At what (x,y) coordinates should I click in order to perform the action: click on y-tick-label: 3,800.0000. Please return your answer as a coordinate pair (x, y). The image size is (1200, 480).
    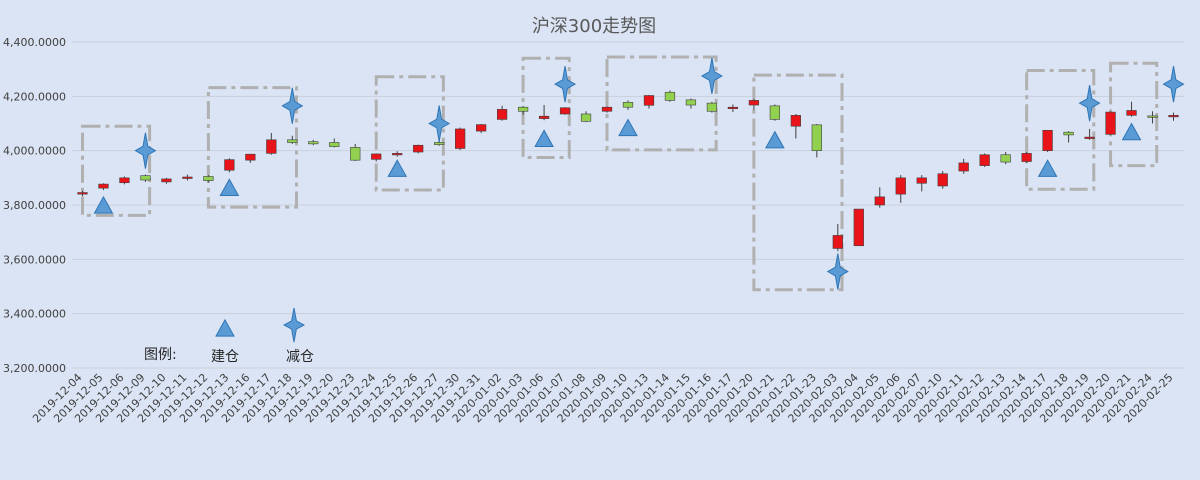
    Looking at the image, I should click on (34, 205).